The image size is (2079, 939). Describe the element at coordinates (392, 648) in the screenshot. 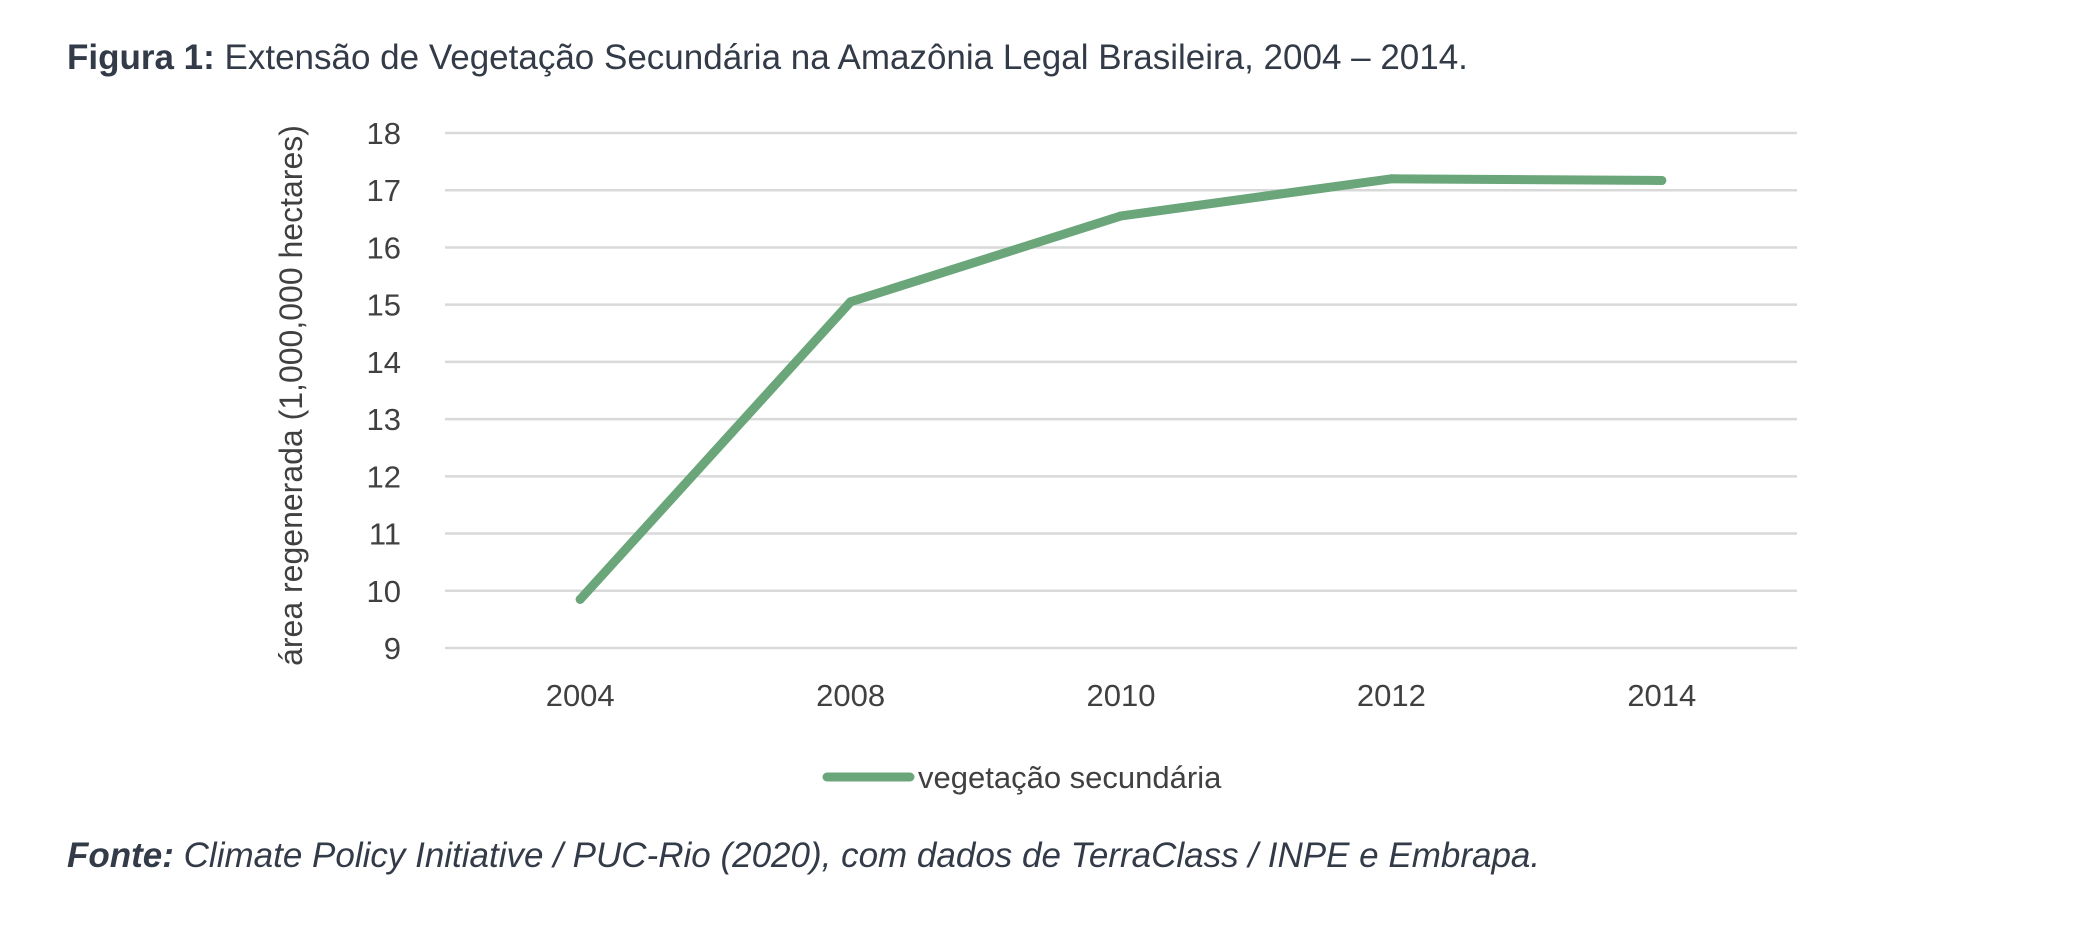

I see `y-tick-label: 9` at that location.